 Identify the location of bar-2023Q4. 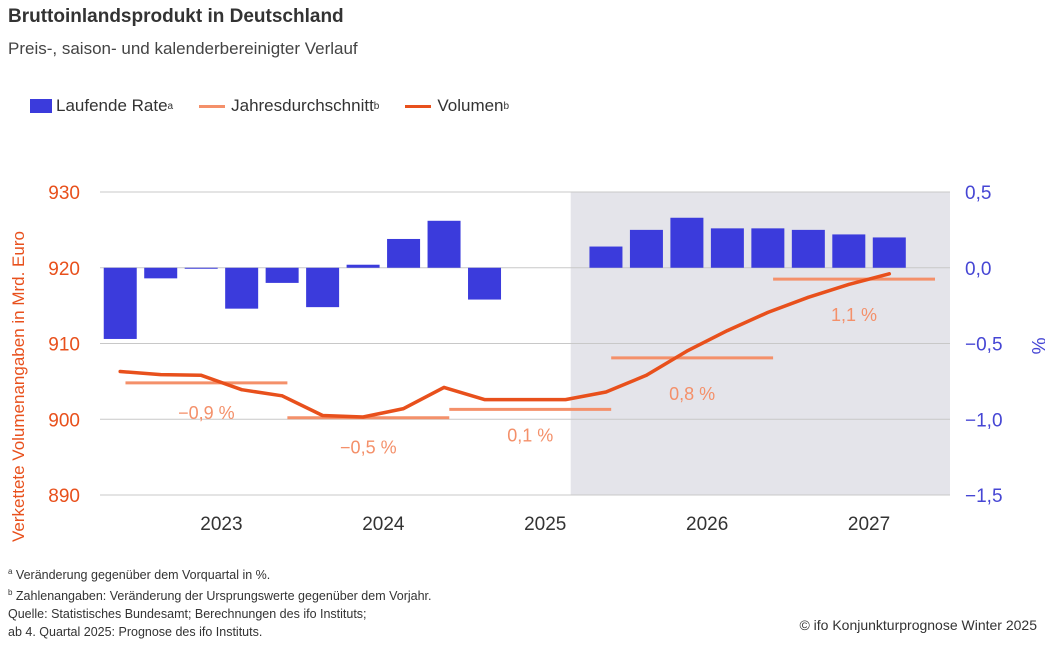
(282, 275).